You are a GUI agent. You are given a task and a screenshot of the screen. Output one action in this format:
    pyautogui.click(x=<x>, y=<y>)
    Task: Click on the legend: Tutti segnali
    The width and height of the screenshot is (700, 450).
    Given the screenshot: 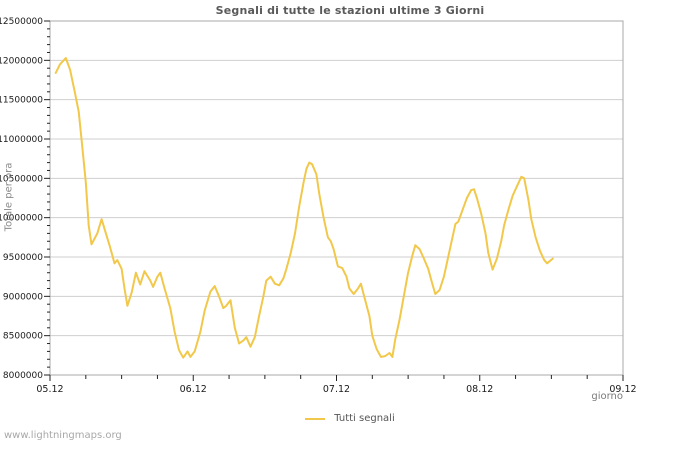 What is the action you would take?
    pyautogui.click(x=350, y=418)
    